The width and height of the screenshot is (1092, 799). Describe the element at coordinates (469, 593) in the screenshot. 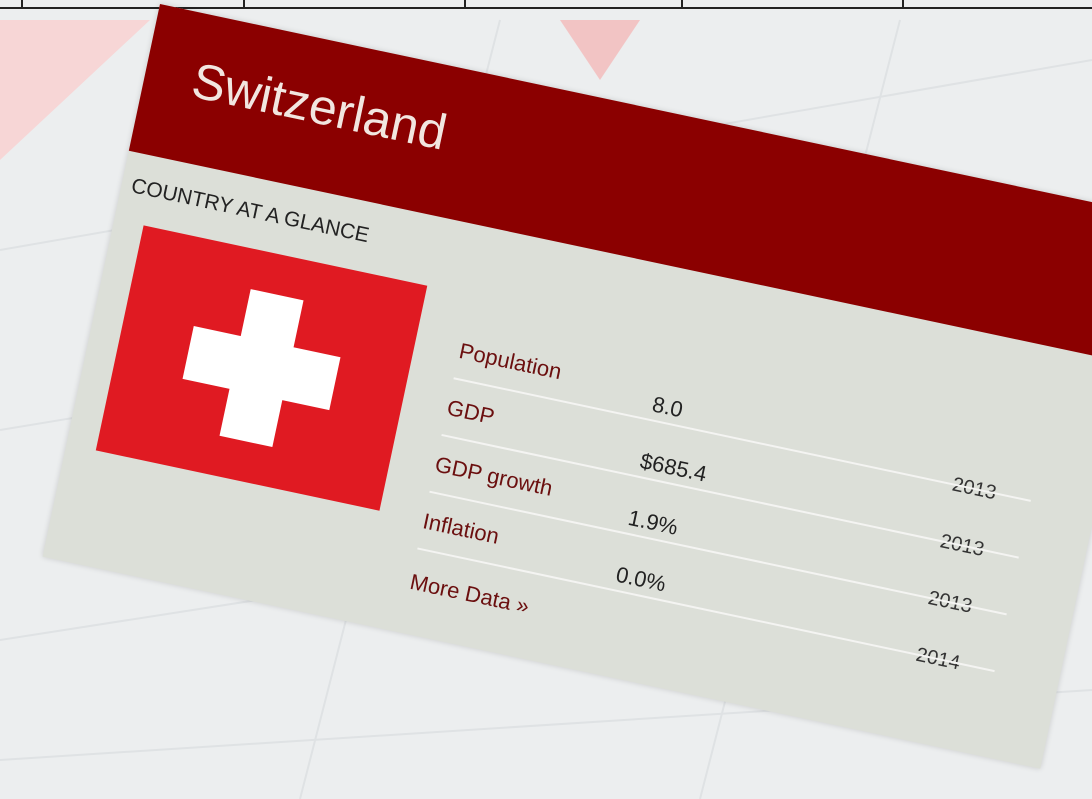

I see `more-data-link: More Data »` at that location.